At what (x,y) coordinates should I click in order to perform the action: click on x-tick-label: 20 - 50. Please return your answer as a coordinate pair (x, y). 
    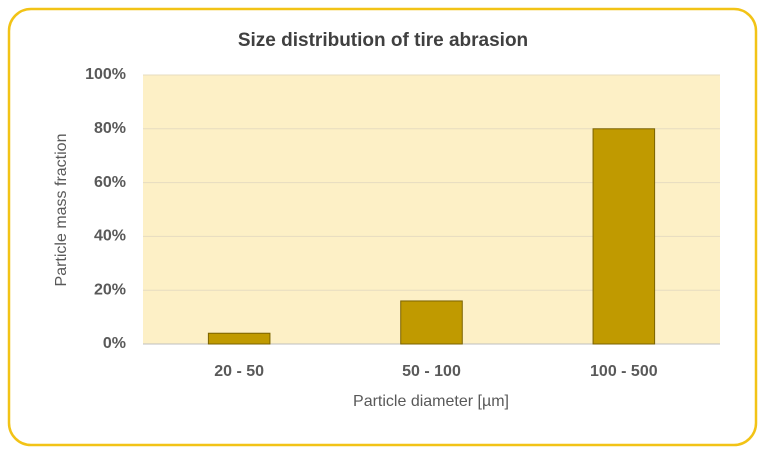
    Looking at the image, I should click on (239, 371).